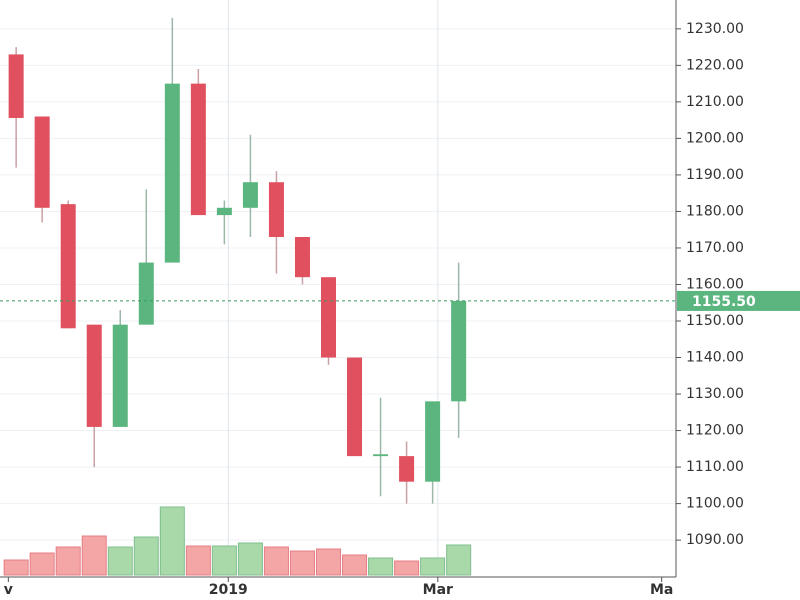 The image size is (800, 600). I want to click on last-price-box, so click(738, 300).